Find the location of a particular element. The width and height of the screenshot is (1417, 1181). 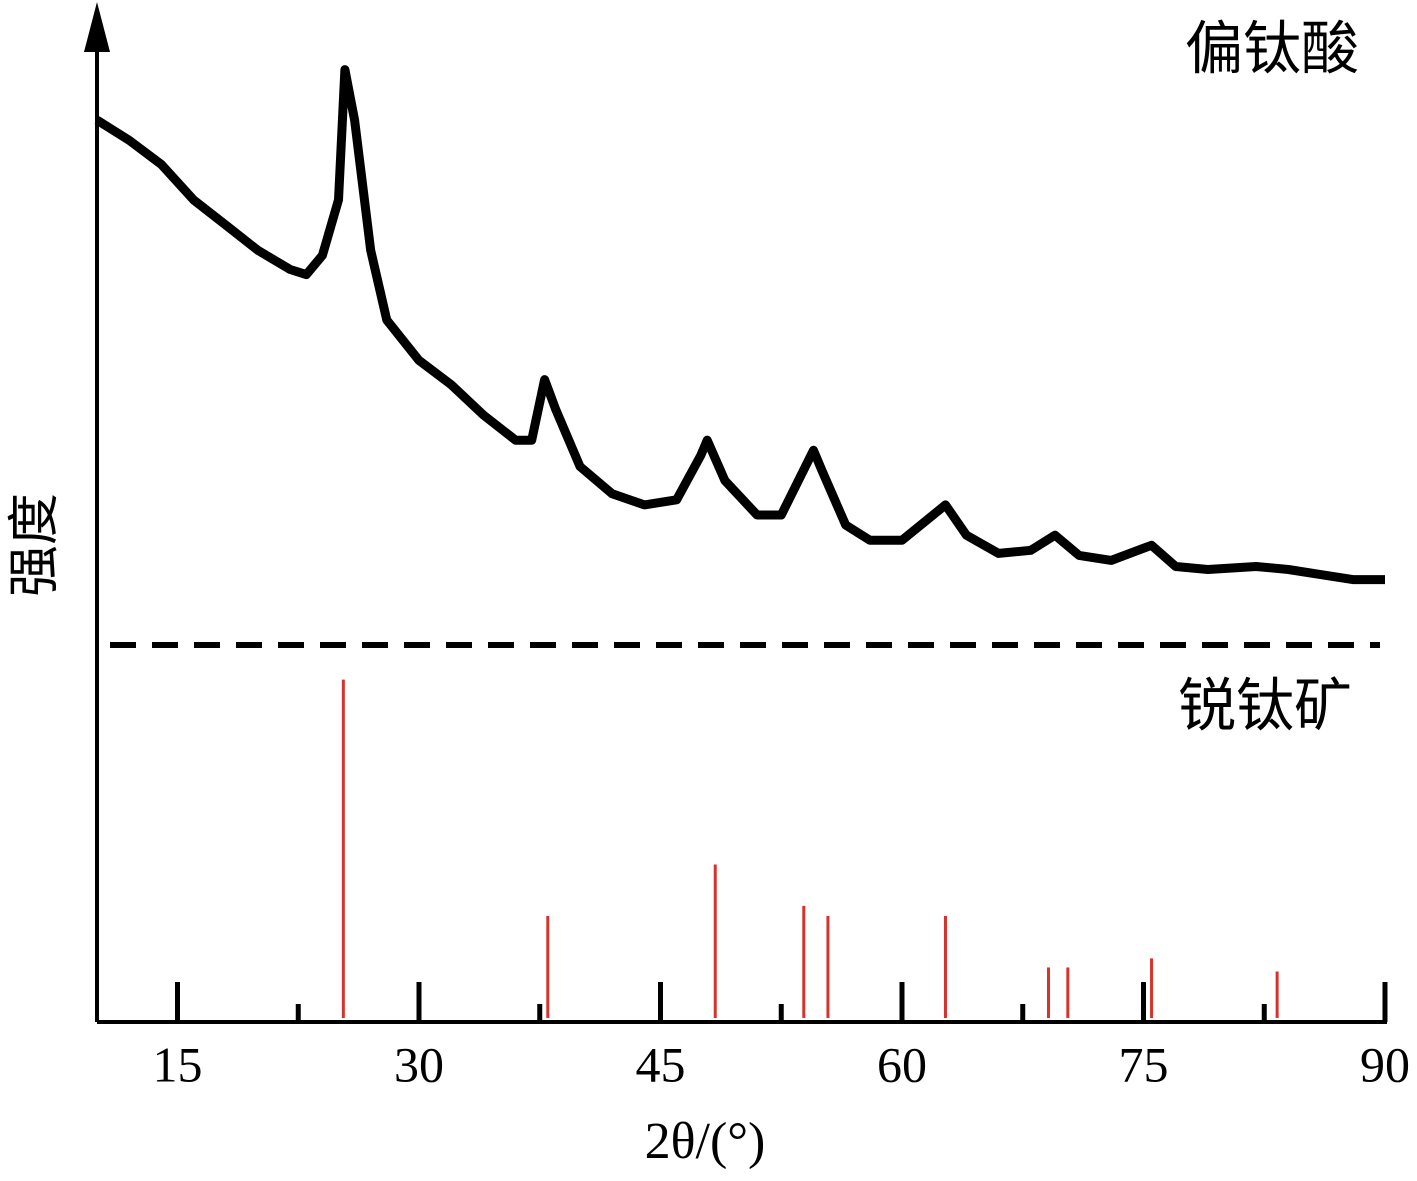

x-tick-label: 60 is located at coordinates (902, 1064).